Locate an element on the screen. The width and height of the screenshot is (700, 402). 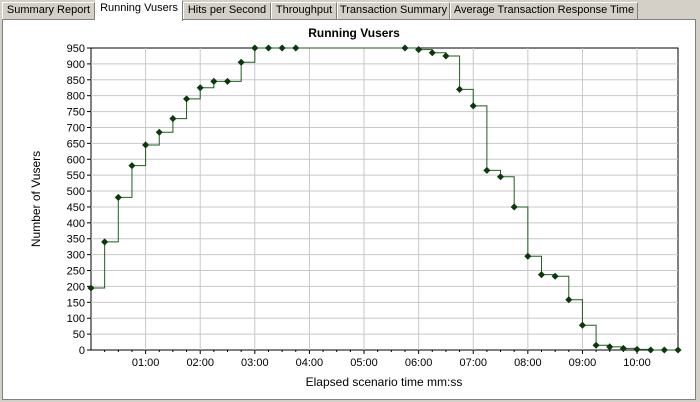
y-tick-label: 600 is located at coordinates (76, 160).